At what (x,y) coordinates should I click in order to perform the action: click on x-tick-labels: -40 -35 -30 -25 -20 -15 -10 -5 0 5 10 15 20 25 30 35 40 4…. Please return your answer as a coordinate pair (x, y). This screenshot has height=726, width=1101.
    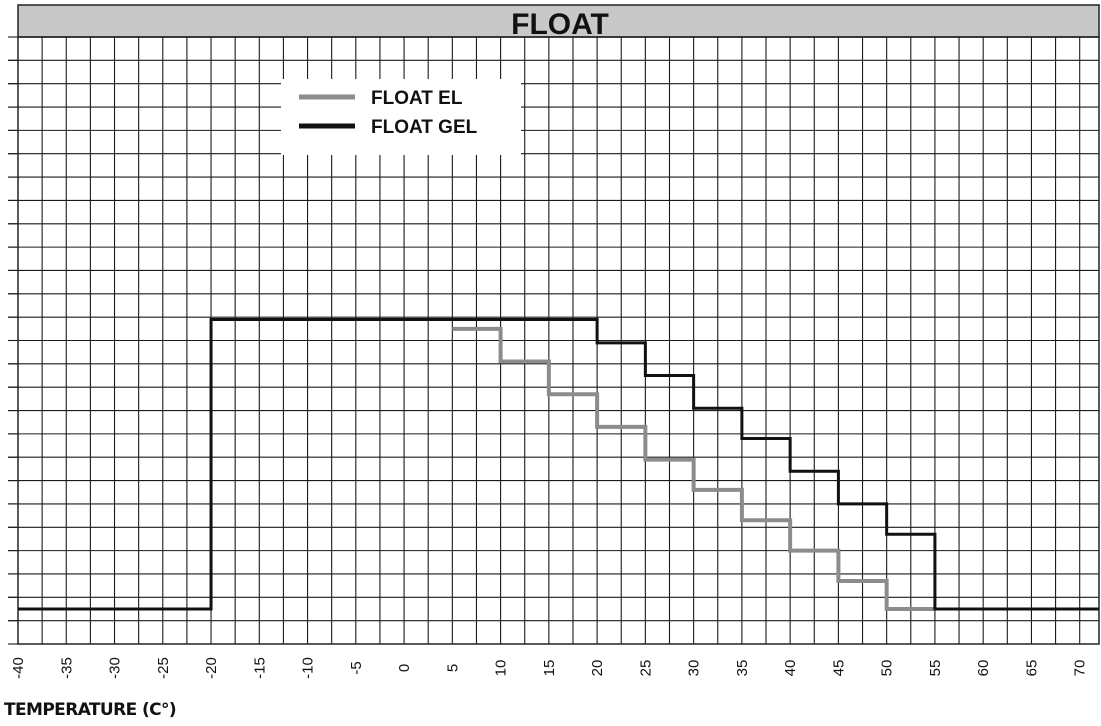
    Looking at the image, I should click on (549, 668).